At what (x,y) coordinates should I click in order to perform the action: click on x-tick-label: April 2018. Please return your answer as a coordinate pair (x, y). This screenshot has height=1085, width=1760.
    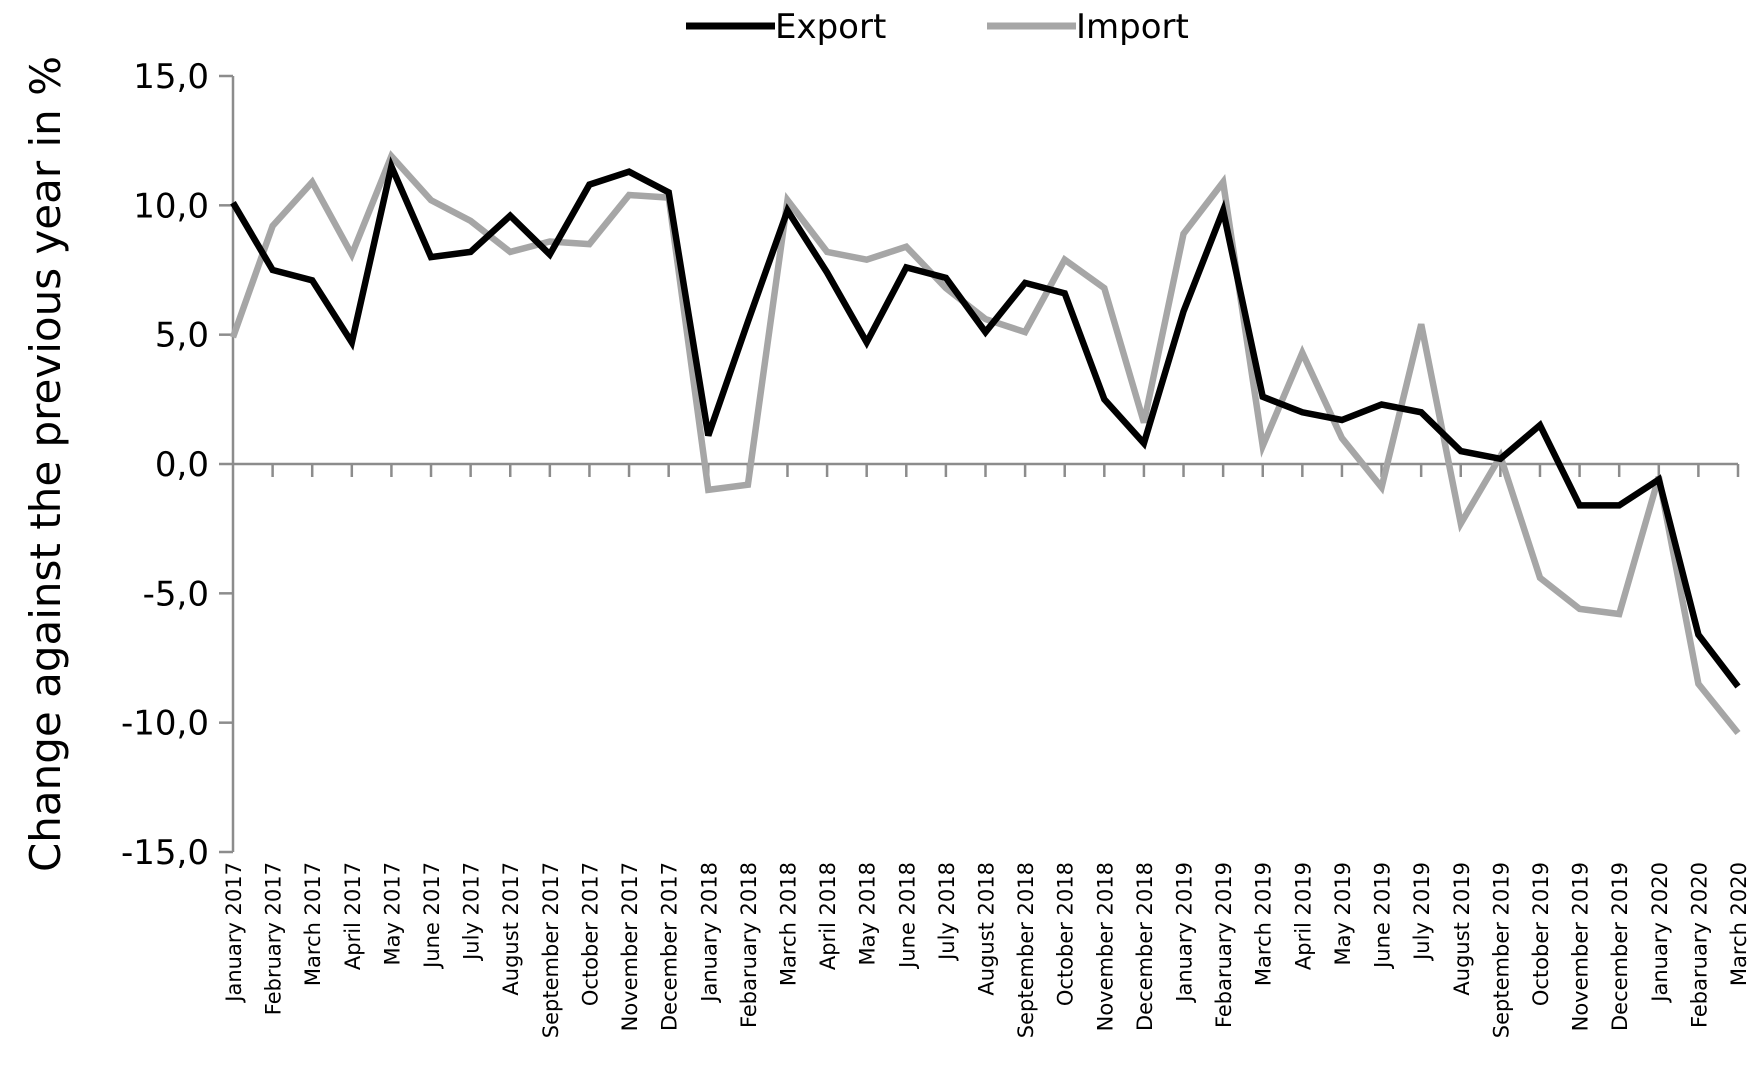
    Looking at the image, I should click on (828, 916).